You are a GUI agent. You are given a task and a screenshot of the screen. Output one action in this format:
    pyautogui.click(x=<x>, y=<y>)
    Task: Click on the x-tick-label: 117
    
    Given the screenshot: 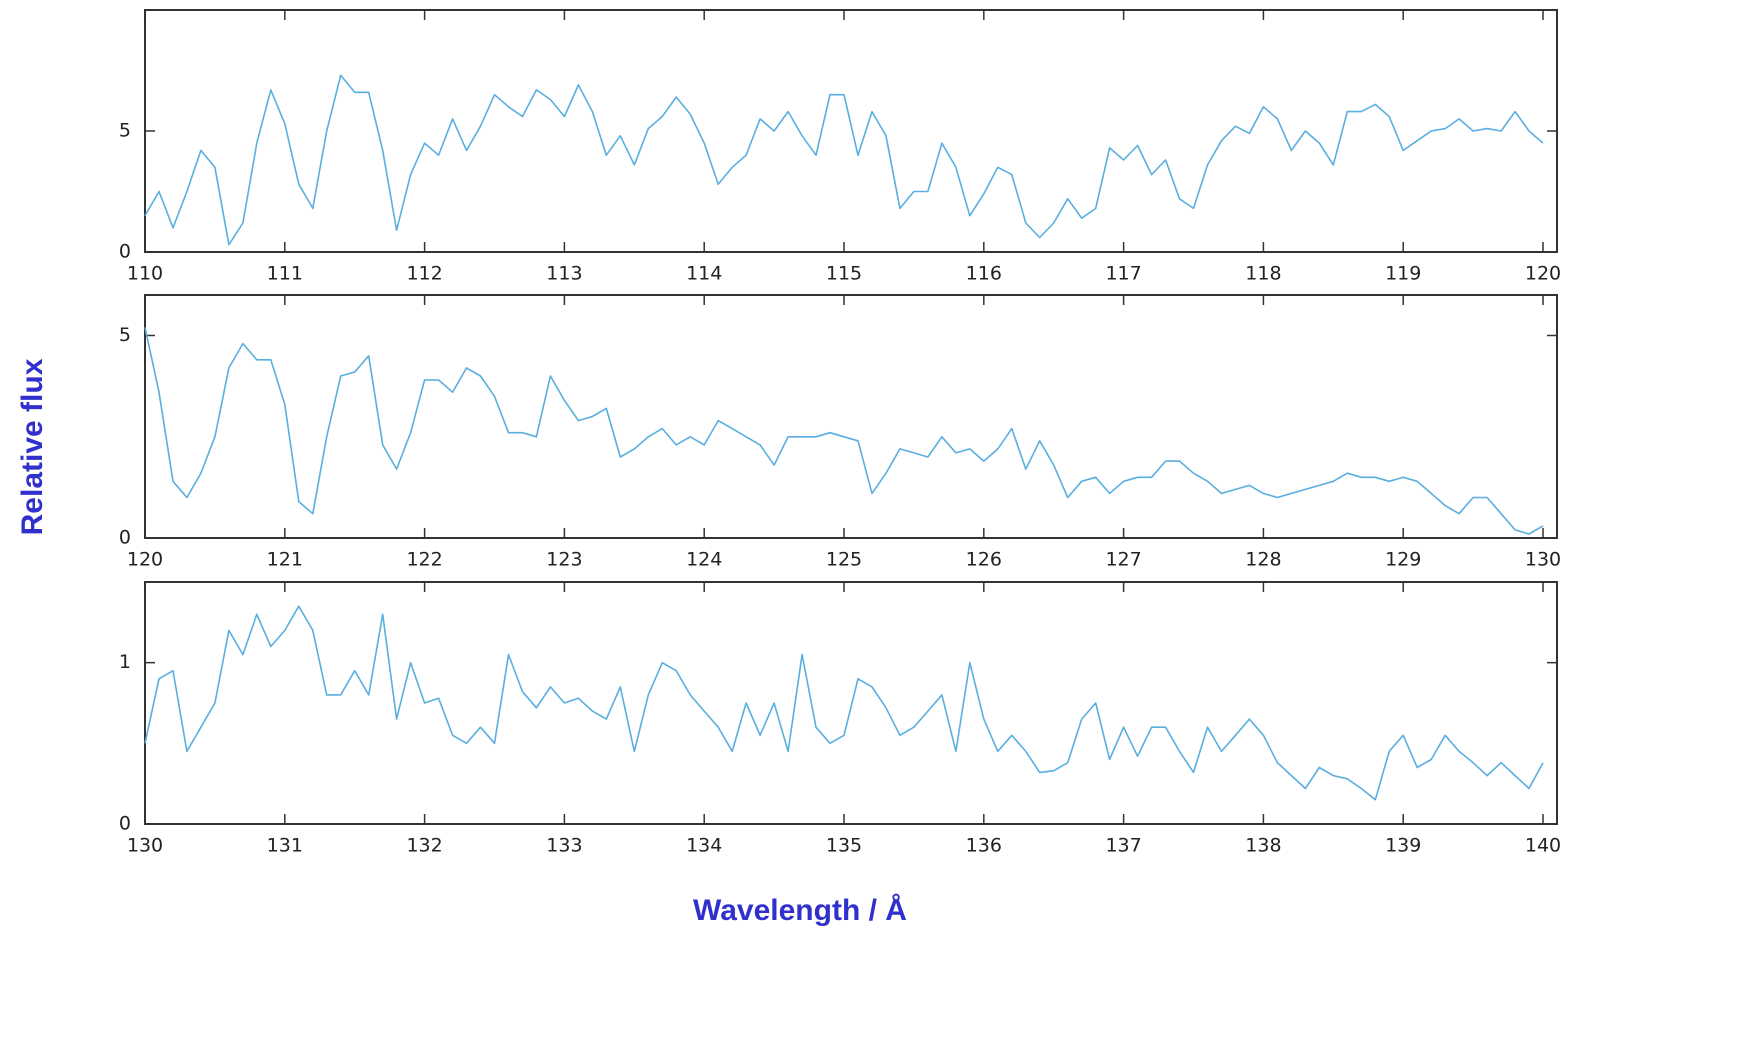 What is the action you would take?
    pyautogui.click(x=1123, y=274)
    